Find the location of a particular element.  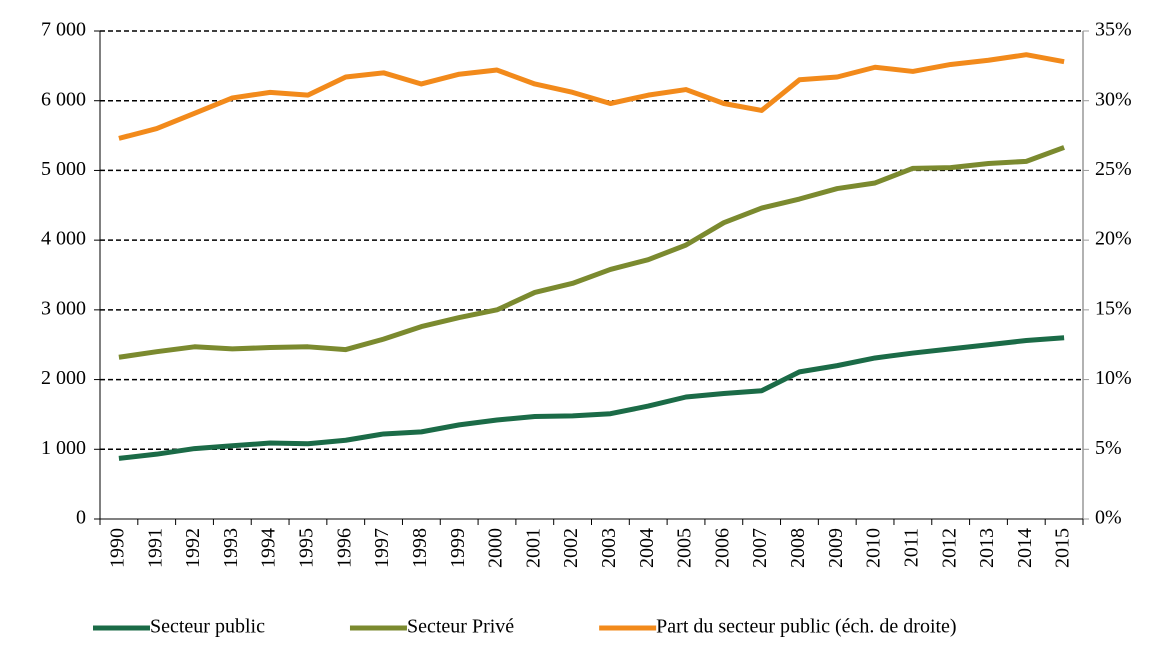

x-tick-label: 2011 is located at coordinates (911, 547).